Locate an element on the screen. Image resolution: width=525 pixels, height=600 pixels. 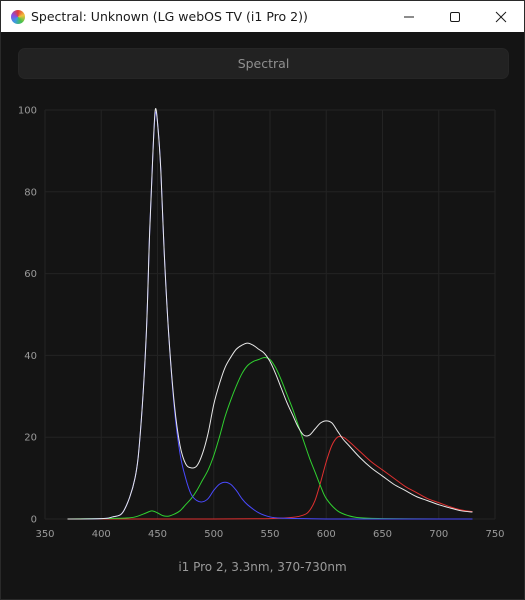
maximize-button is located at coordinates (455, 16).